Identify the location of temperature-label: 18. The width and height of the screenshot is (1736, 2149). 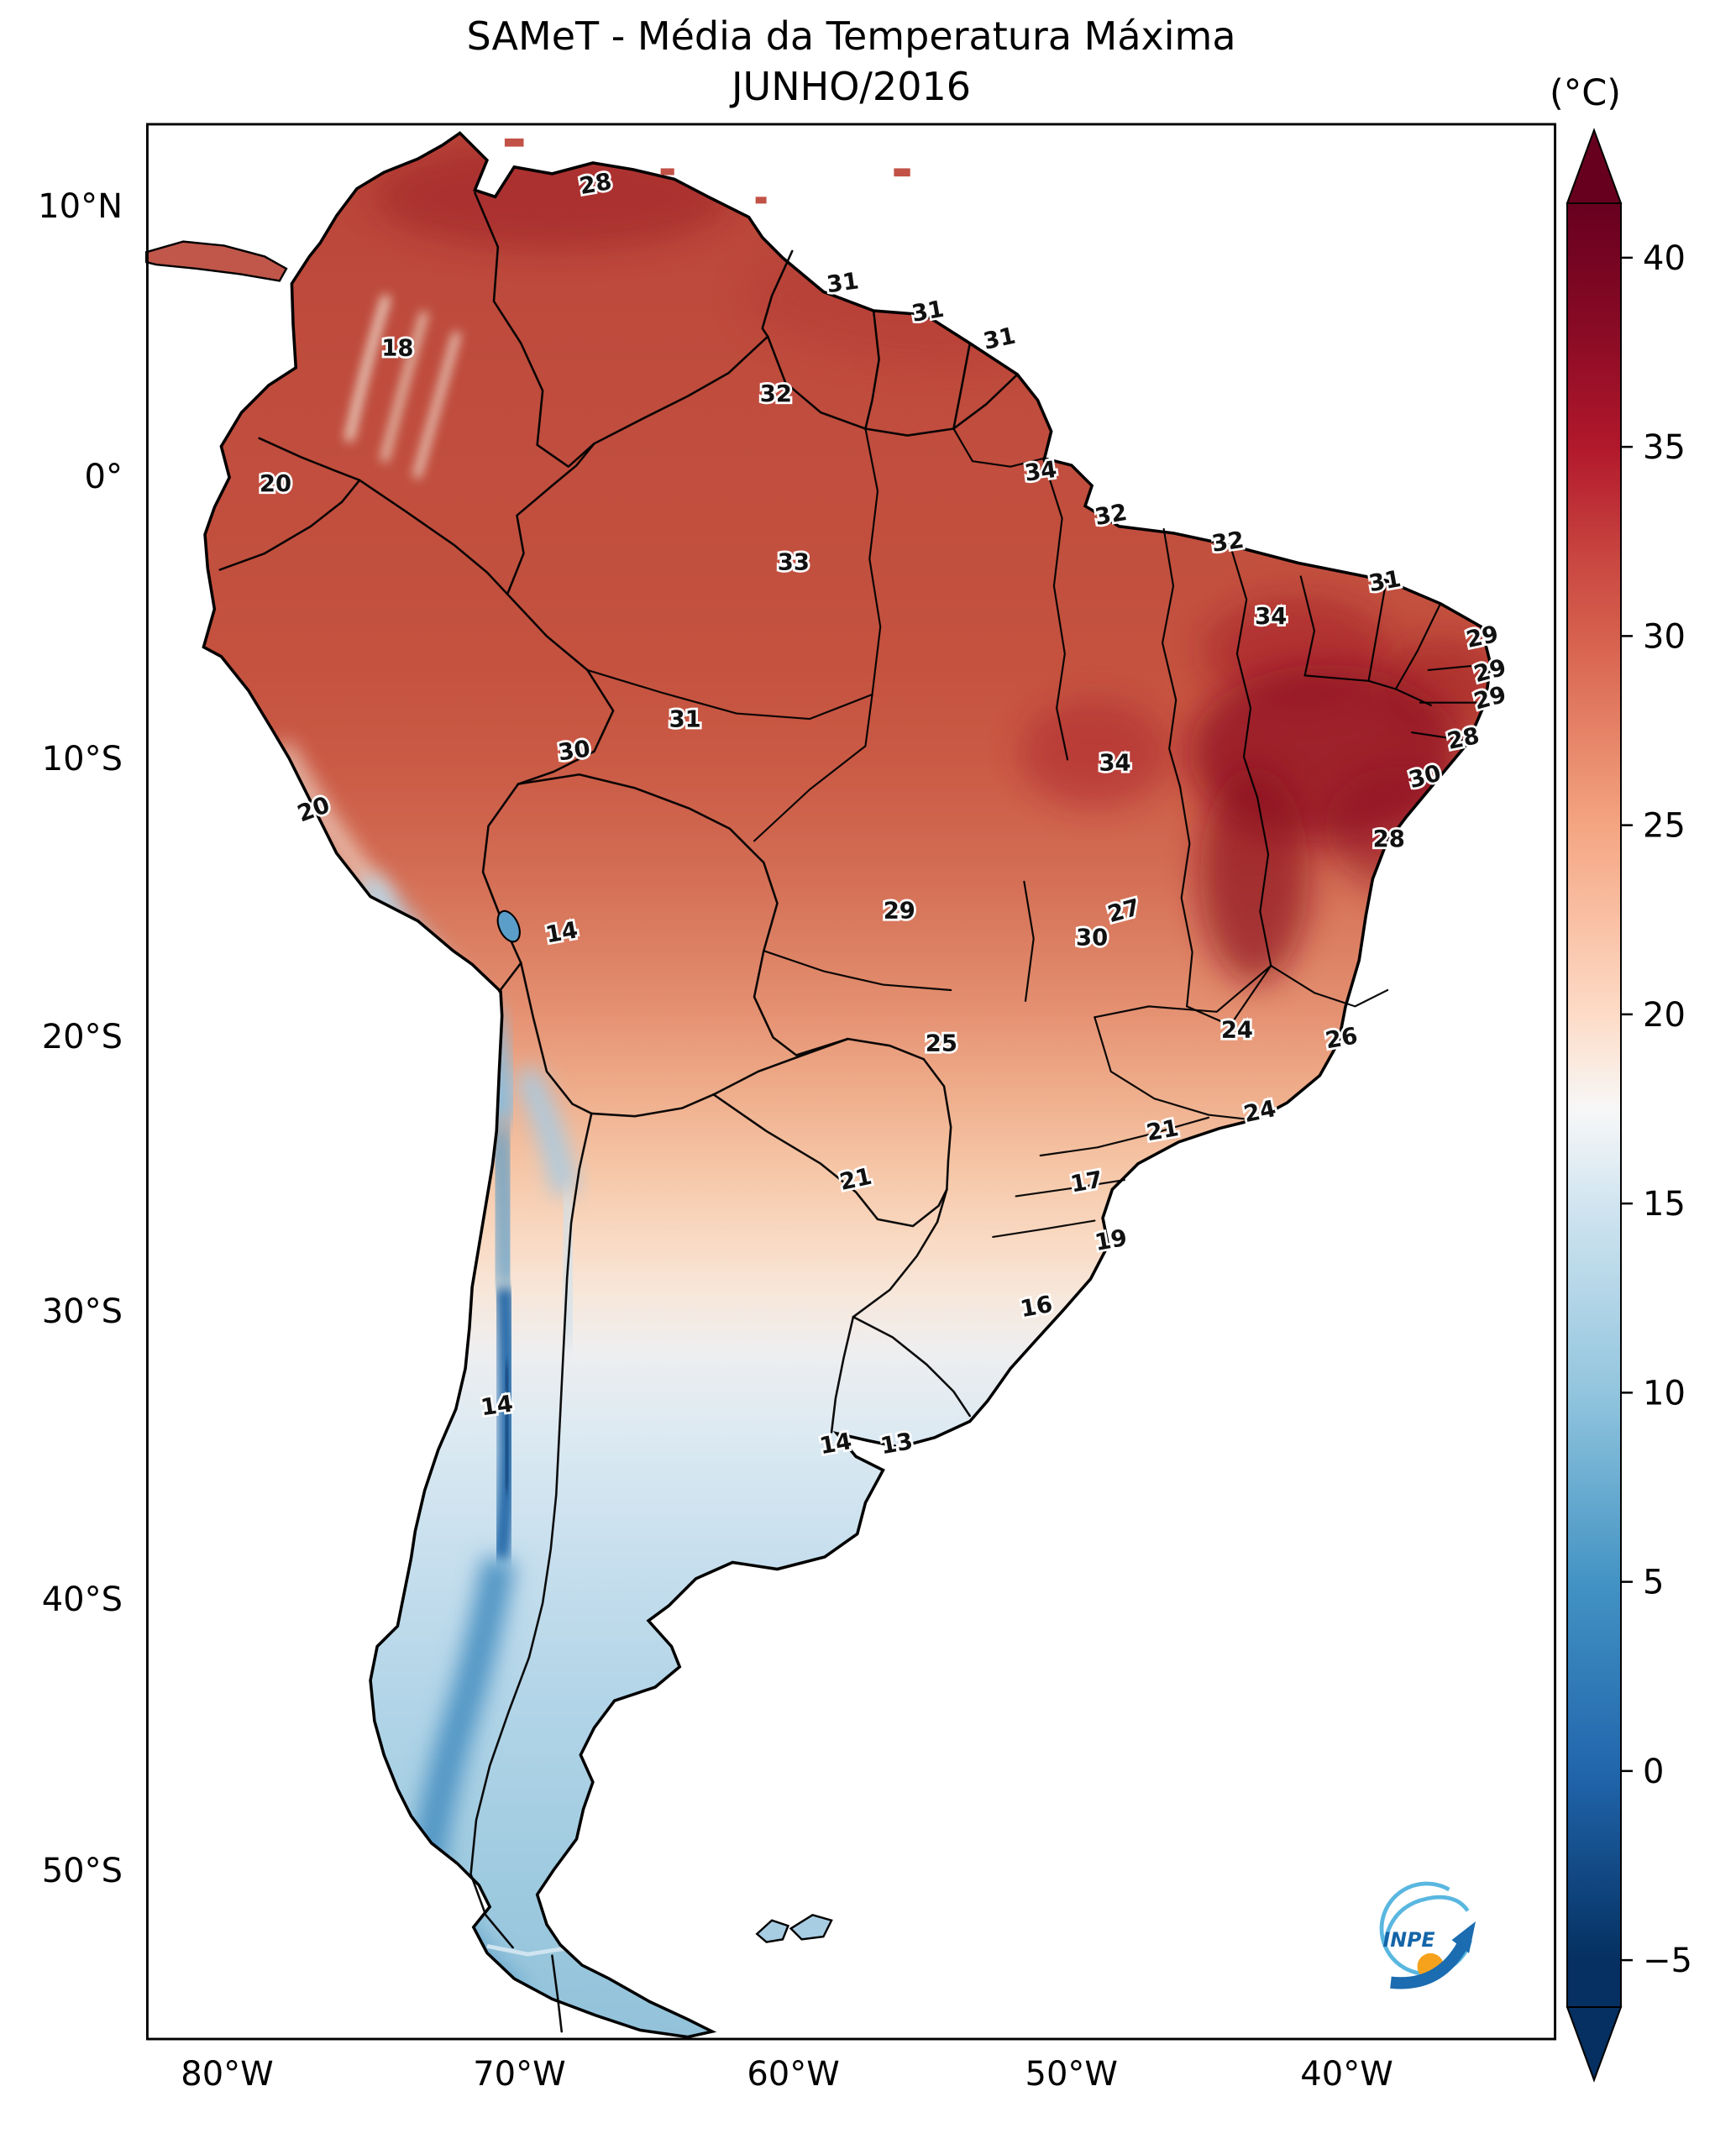
(397, 348).